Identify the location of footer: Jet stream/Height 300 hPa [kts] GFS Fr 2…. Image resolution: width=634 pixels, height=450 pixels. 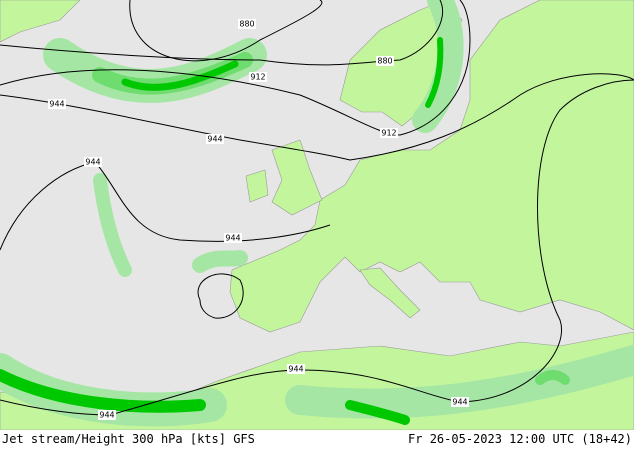
(317, 440).